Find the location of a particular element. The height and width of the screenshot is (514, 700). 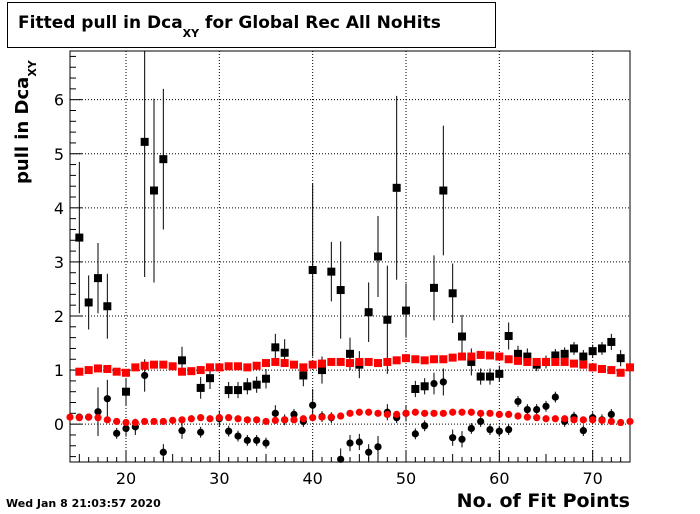

y-tick-label: 3 is located at coordinates (59, 262).